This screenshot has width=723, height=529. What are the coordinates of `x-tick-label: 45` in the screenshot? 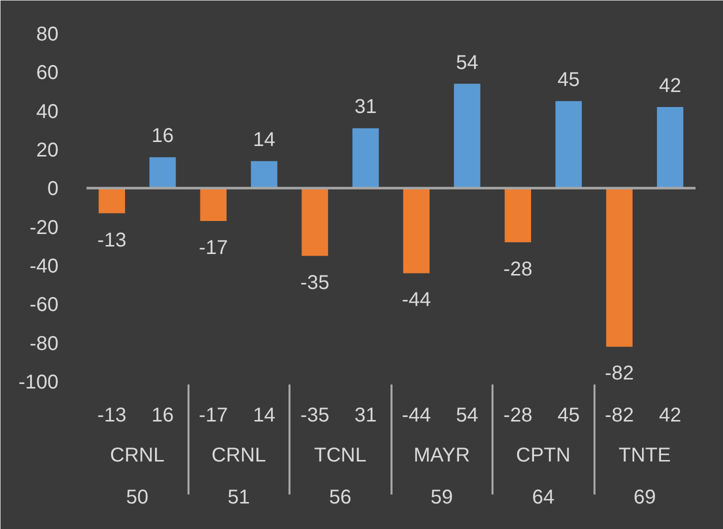 It's located at (569, 415).